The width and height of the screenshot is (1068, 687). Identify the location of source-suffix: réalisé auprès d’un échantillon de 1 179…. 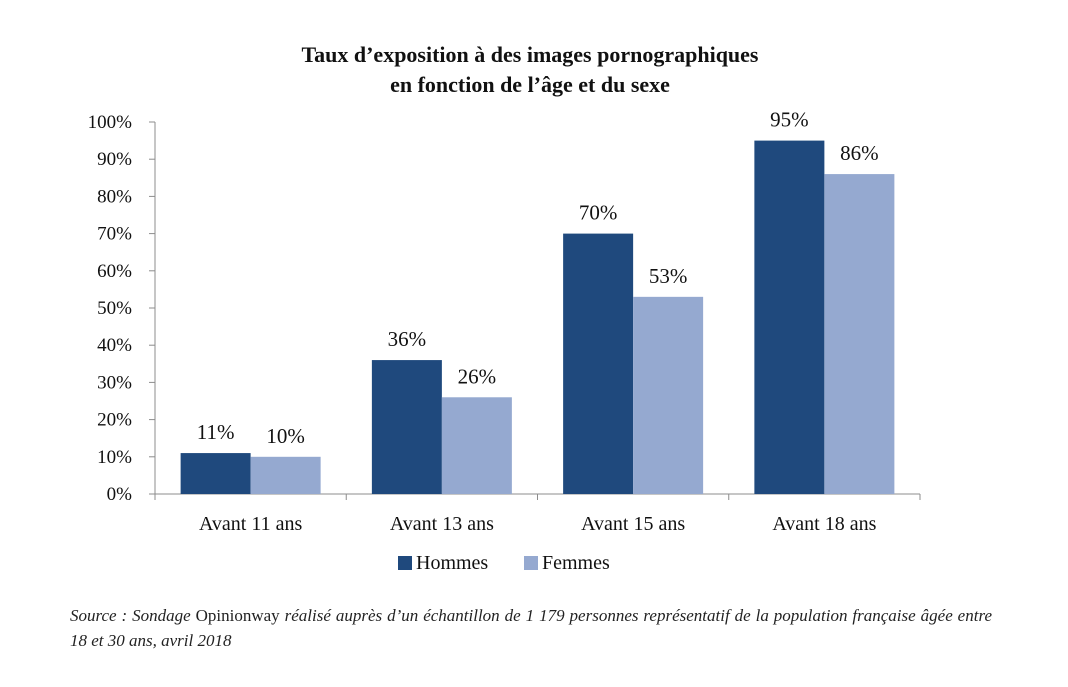
(531, 628).